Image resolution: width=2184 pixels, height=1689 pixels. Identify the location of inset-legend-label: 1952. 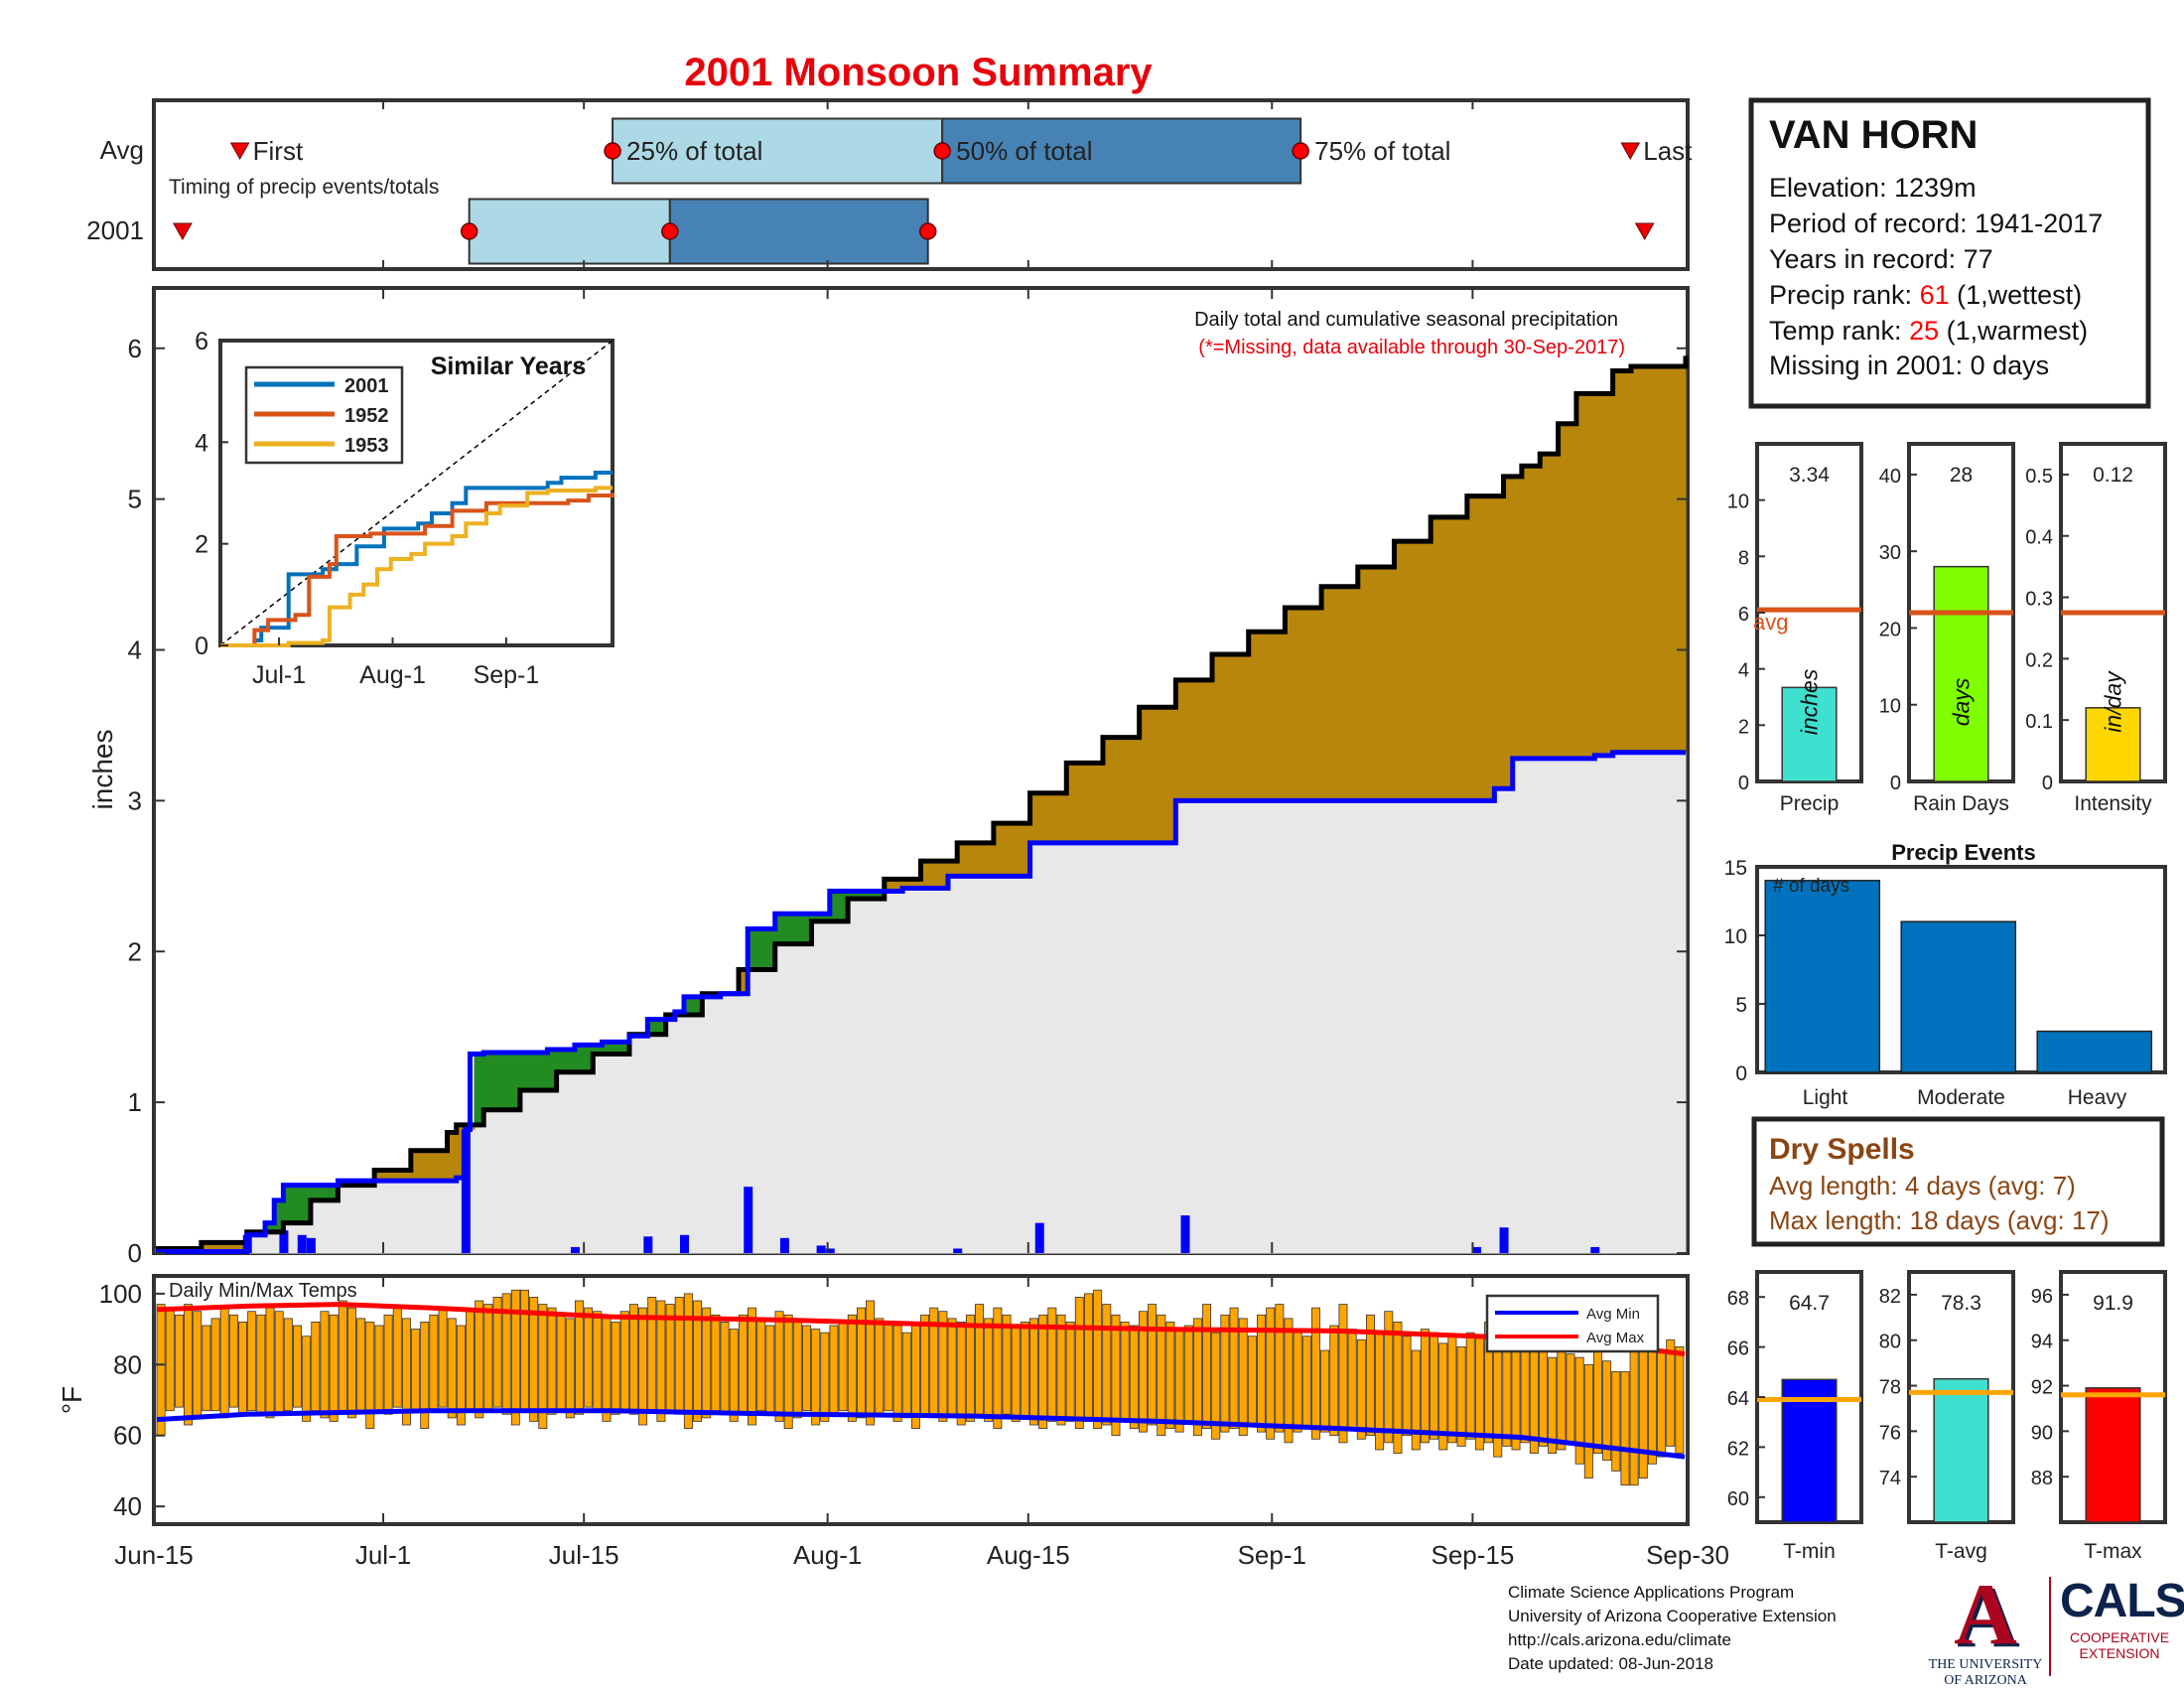
(366, 416).